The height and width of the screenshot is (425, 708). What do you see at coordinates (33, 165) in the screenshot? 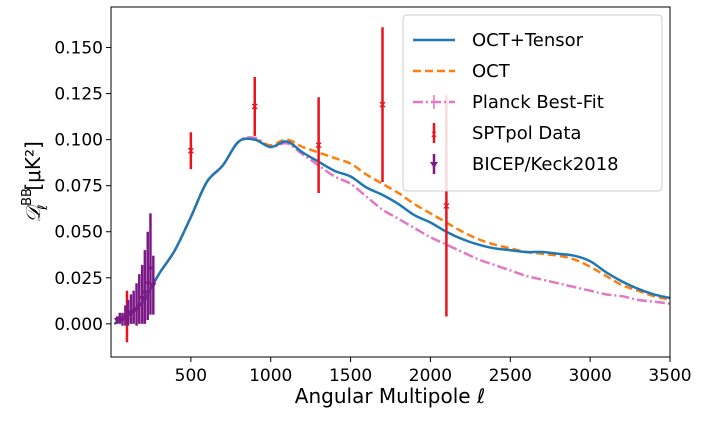
I see `y-label-unit: [μK²]` at bounding box center [33, 165].